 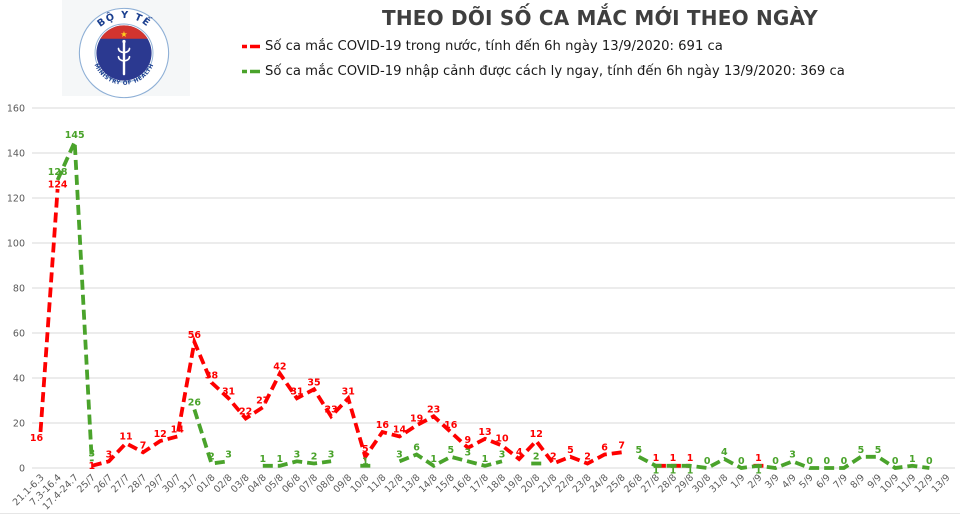 I want to click on rod-of-asclepius-icon, so click(x=124, y=57).